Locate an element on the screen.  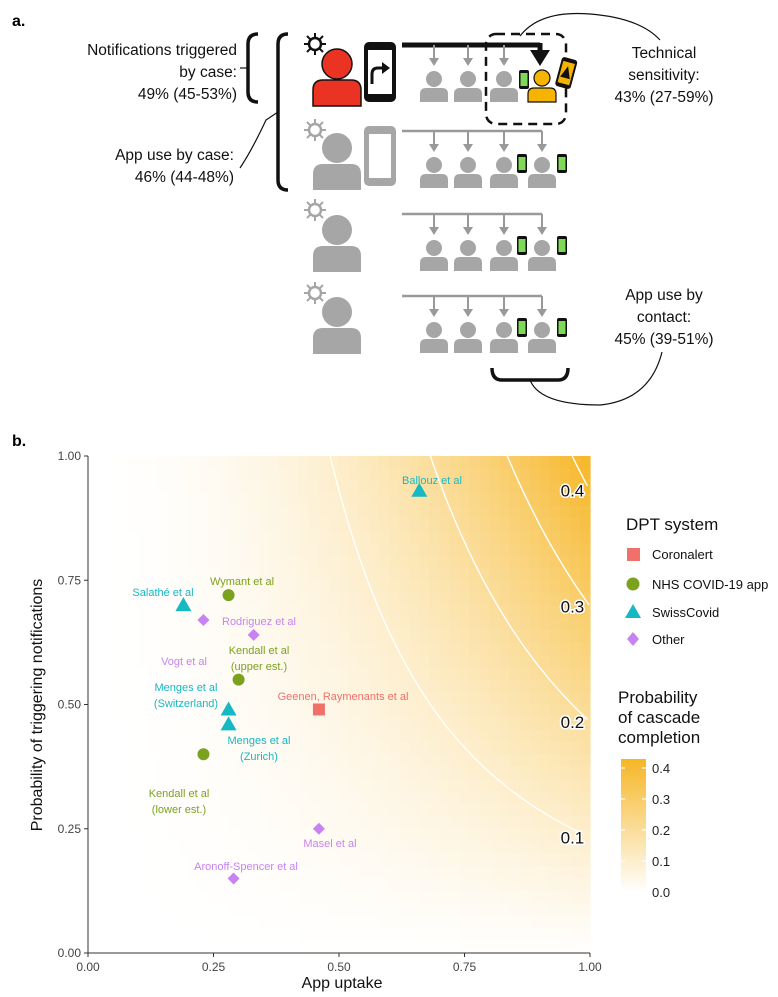
data-point-circle is located at coordinates (228, 595).